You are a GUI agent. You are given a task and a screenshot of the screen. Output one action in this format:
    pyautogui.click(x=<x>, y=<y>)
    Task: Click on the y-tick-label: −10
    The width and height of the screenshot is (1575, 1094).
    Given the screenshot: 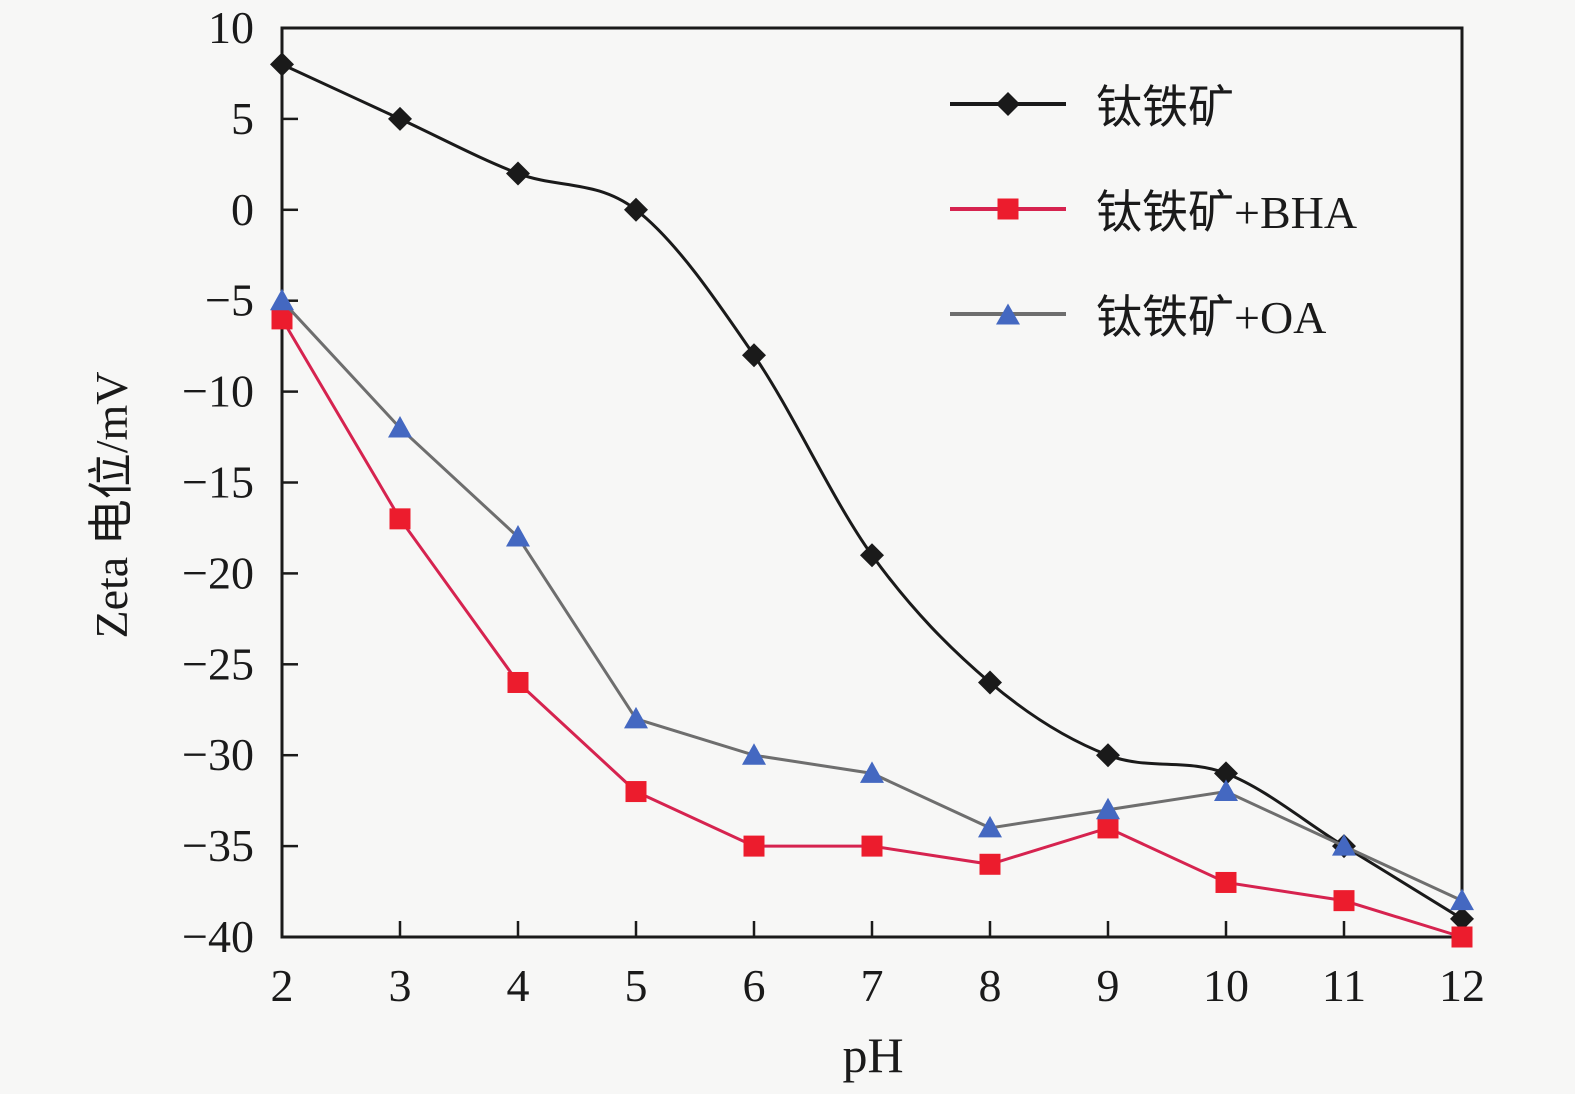 What is the action you would take?
    pyautogui.click(x=218, y=391)
    